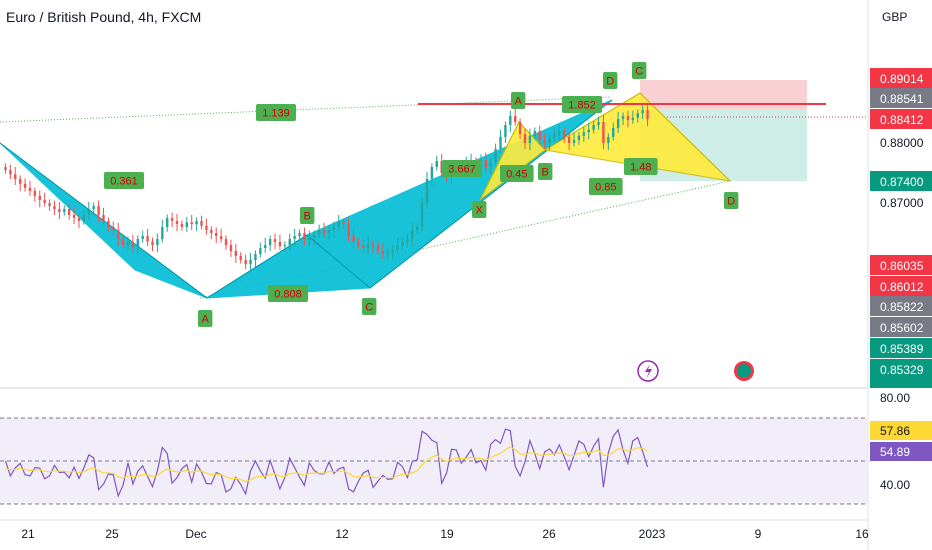 The image size is (932, 550). I want to click on rsi-signal-text: 54.89, so click(895, 452).